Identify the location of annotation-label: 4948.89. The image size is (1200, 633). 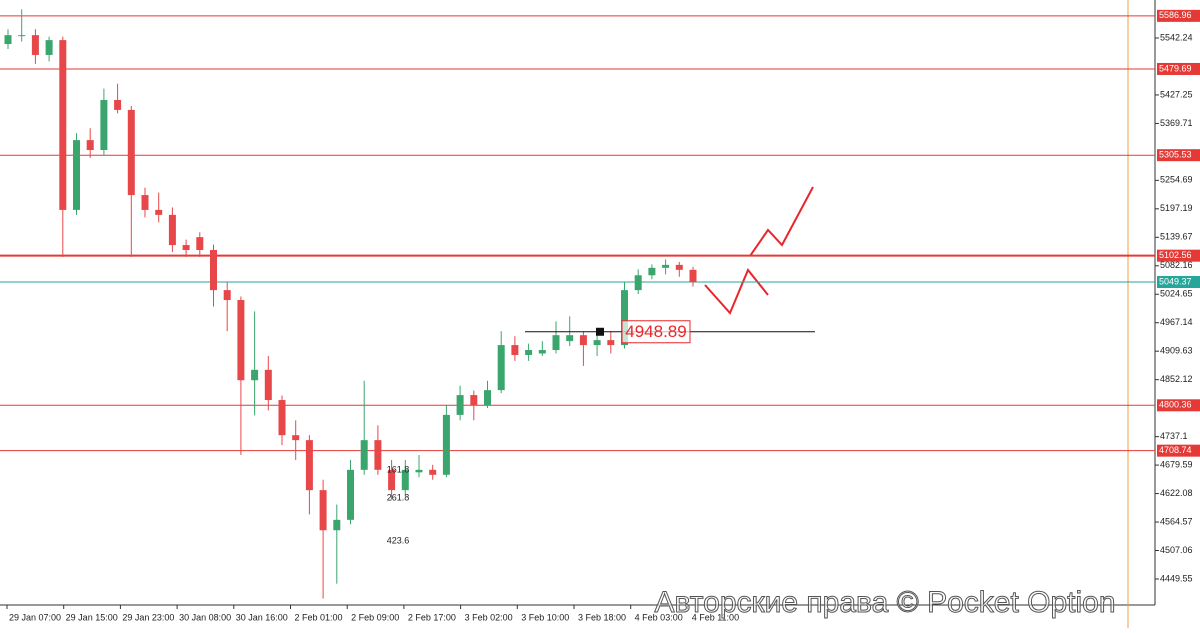
(655, 331).